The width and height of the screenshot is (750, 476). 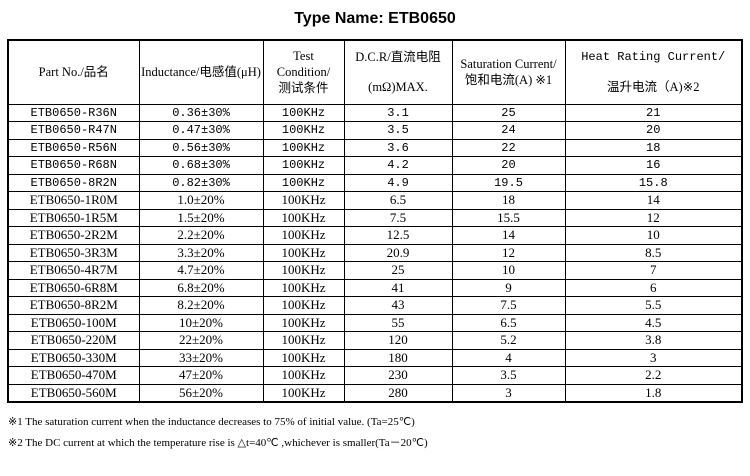 What do you see at coordinates (653, 392) in the screenshot?
I see `table-cell: 1.8` at bounding box center [653, 392].